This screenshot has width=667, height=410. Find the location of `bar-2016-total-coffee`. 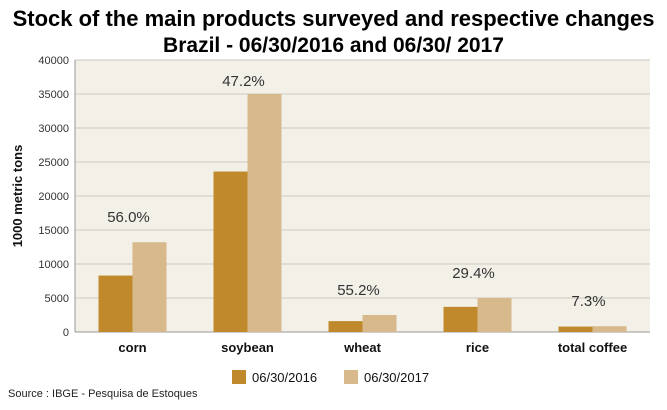

bar-2016-total-coffee is located at coordinates (575, 329).